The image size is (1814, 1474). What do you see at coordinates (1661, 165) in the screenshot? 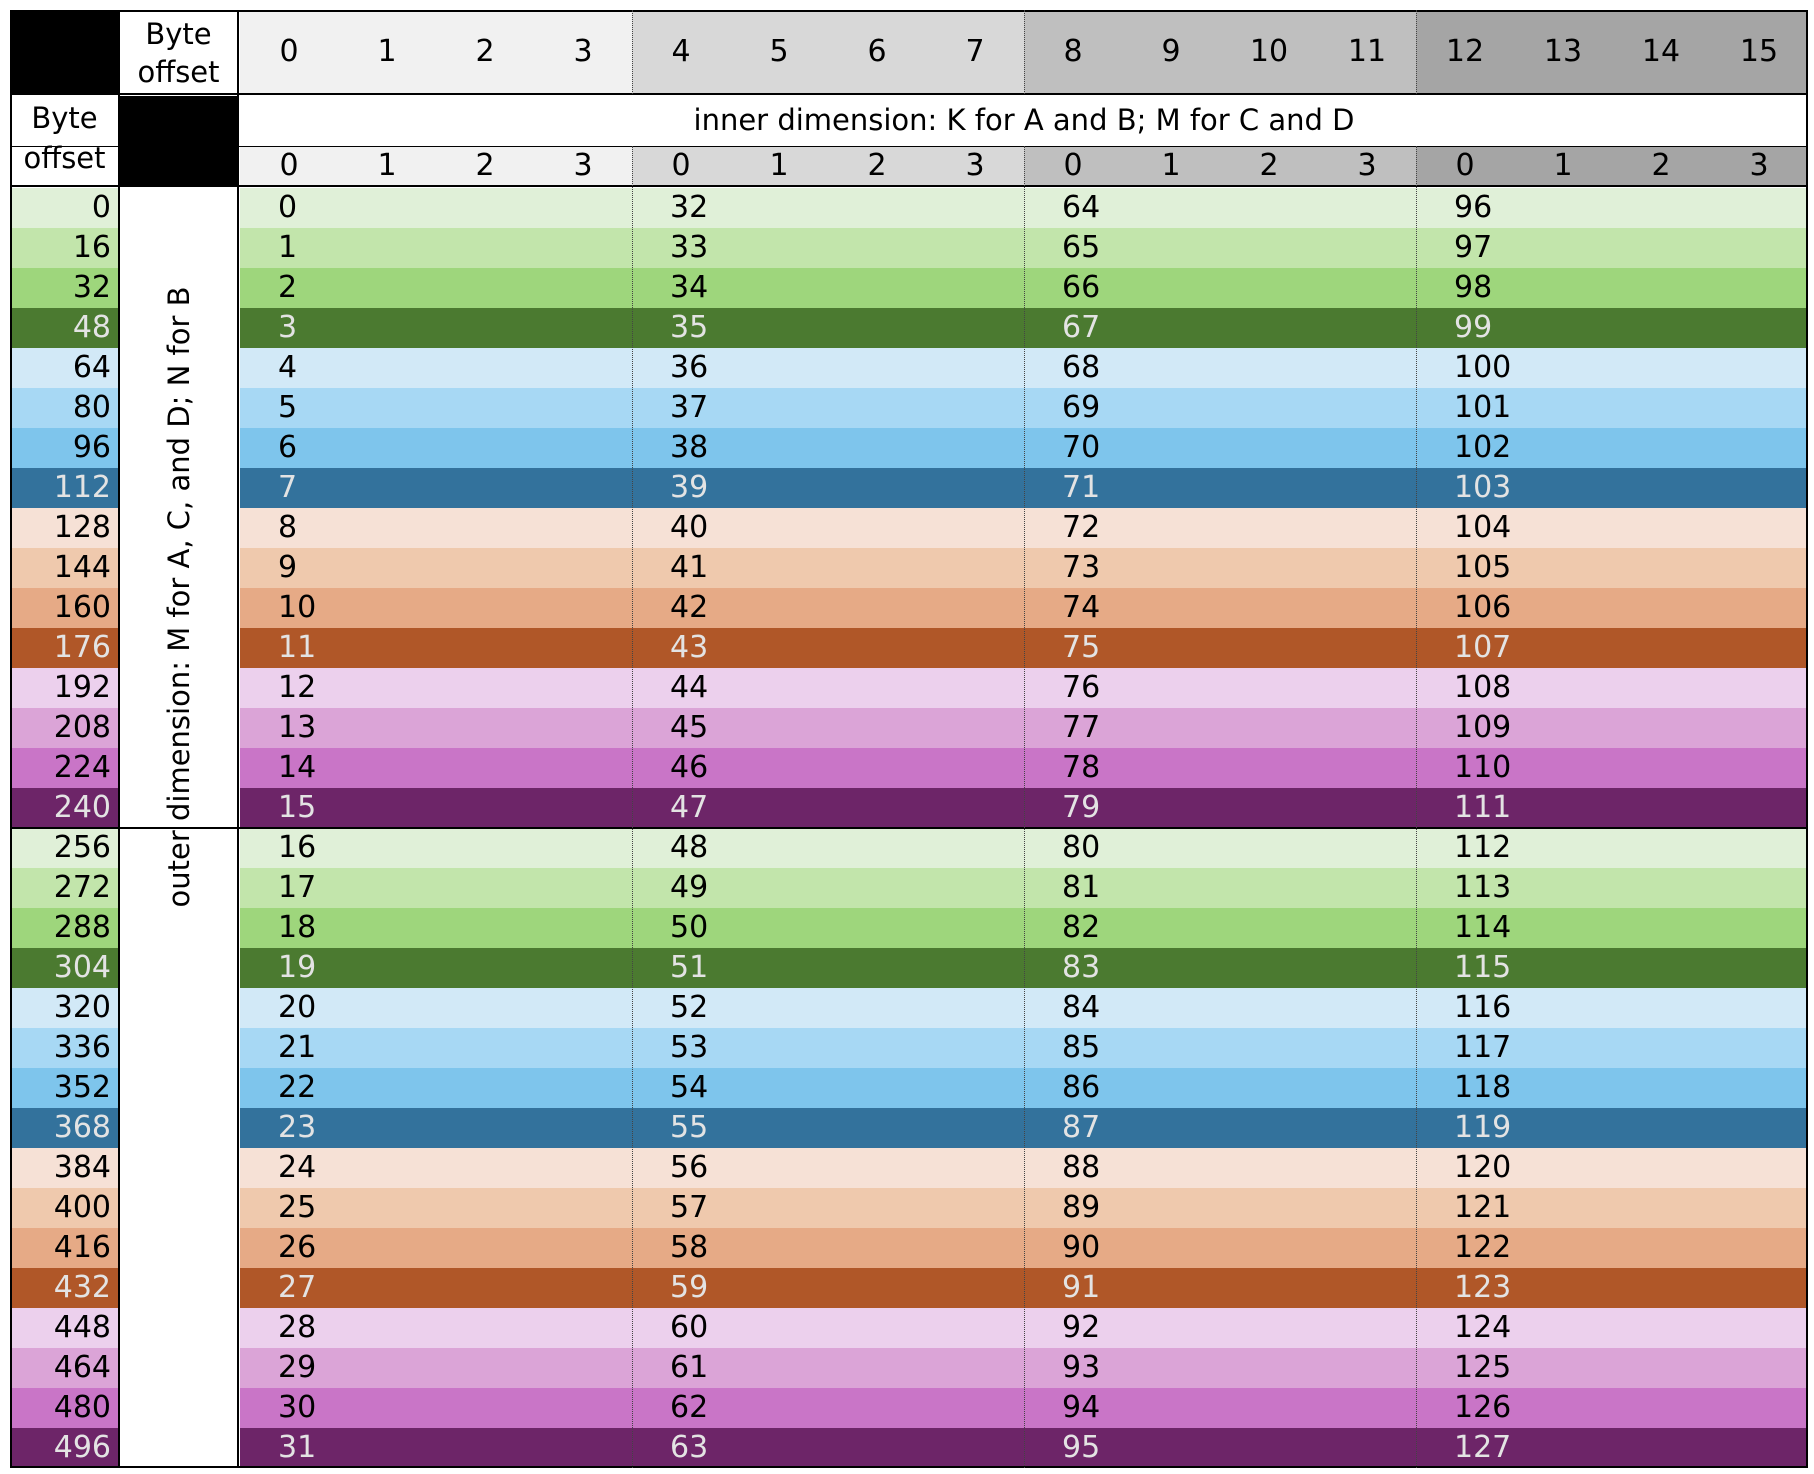
I see `sub-column-number-14: 2` at bounding box center [1661, 165].